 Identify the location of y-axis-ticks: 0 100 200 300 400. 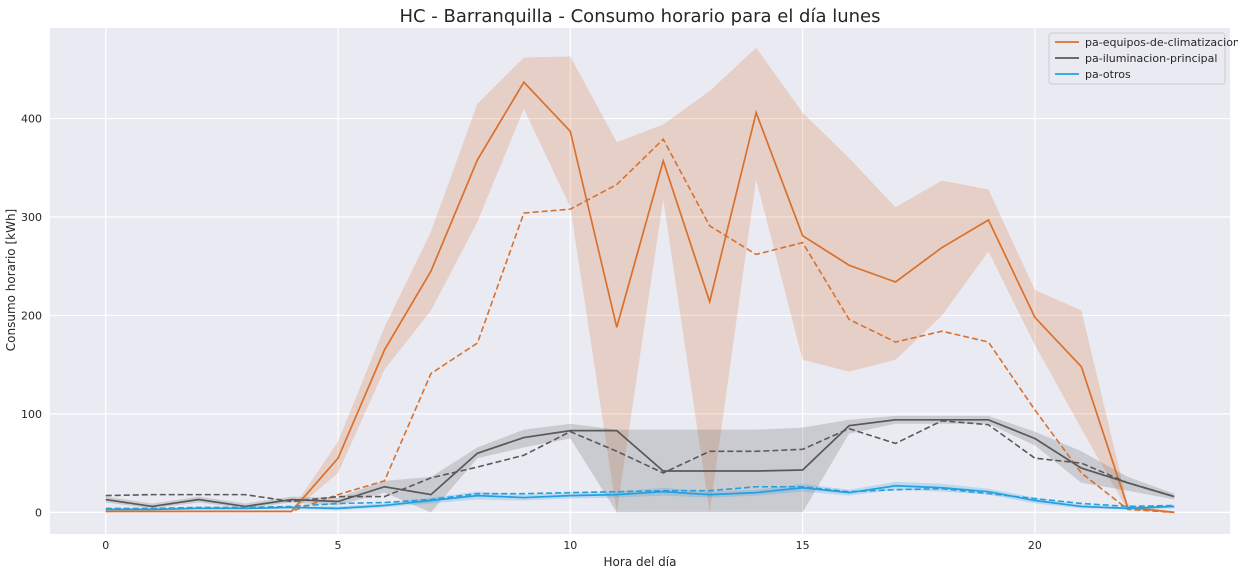
(31, 316).